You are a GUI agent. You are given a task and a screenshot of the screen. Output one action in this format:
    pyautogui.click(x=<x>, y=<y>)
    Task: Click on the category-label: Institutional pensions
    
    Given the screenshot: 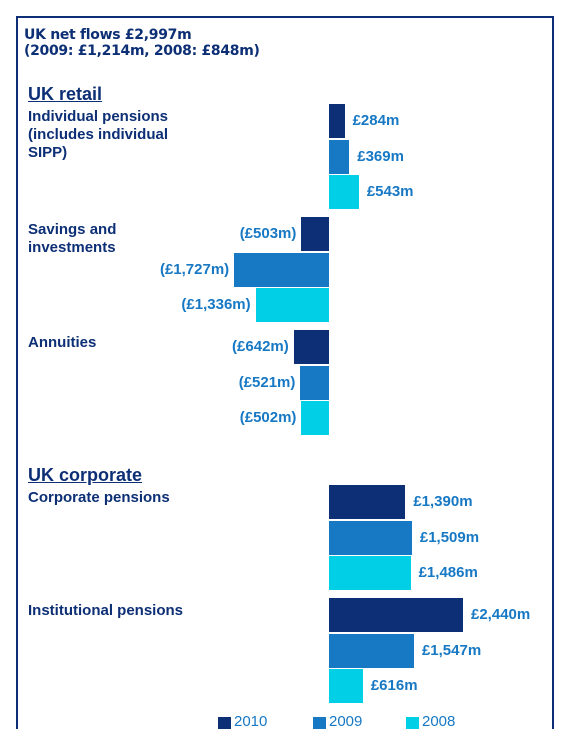 What is the action you would take?
    pyautogui.click(x=106, y=610)
    